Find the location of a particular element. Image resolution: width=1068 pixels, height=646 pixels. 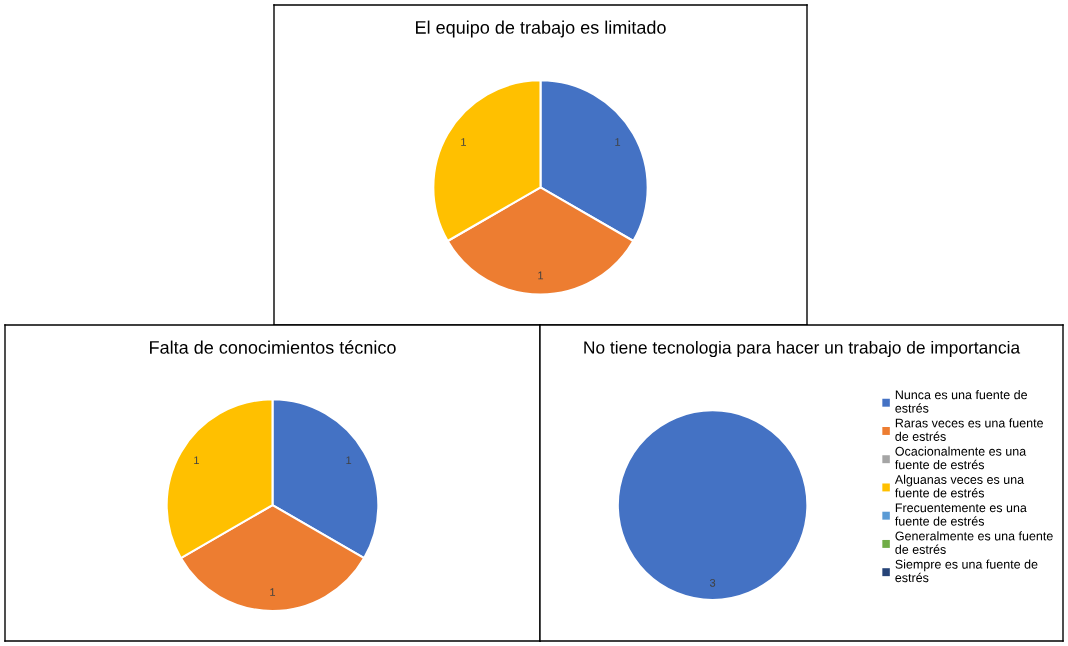

chart-title: No tiene tecnologia para hacer un trabajo de importancia is located at coordinates (802, 349).